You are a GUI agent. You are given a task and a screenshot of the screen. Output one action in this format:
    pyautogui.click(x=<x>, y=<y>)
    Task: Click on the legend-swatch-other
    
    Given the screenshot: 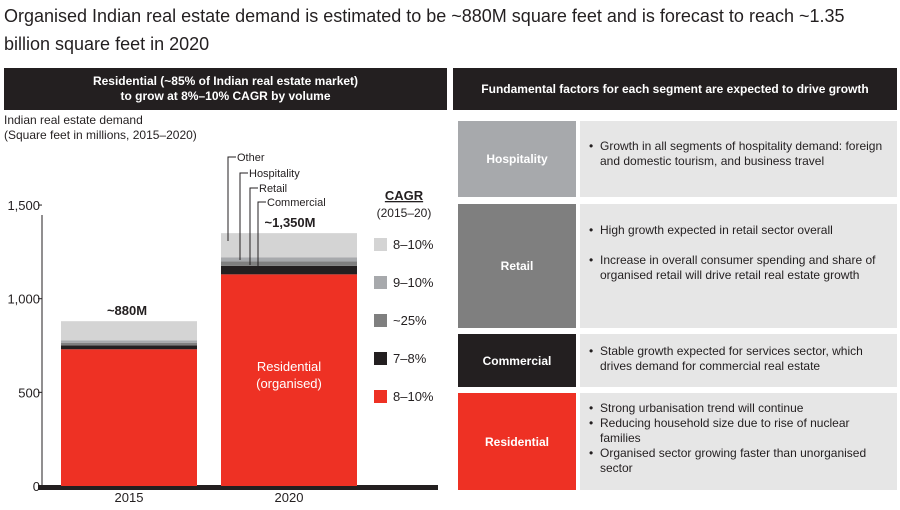 What is the action you would take?
    pyautogui.click(x=380, y=244)
    